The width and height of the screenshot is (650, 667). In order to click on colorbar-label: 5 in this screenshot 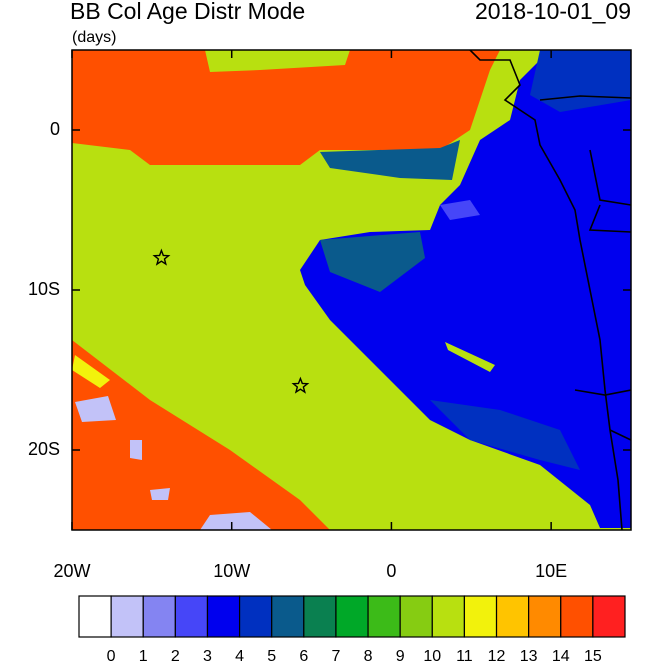, I will do `click(271, 656)`.